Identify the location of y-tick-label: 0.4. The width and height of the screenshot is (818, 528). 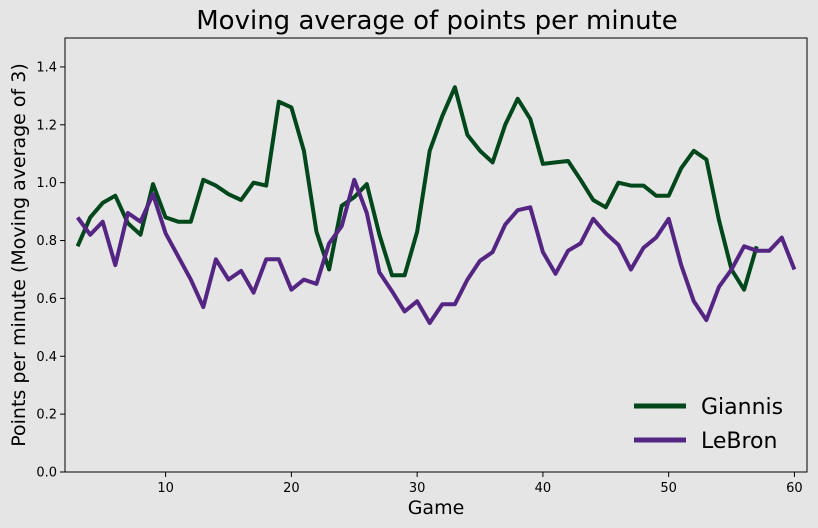
(46, 357).